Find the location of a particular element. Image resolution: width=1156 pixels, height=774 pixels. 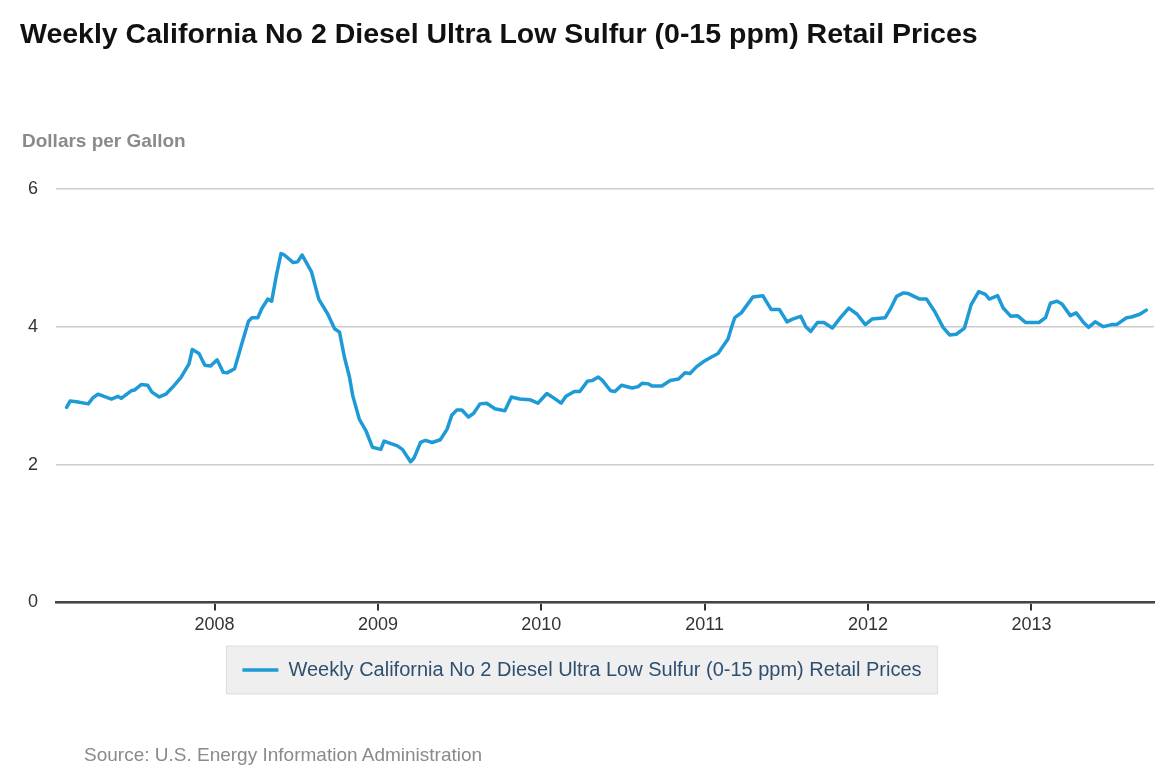

legend-label: Weekly California No 2 Diesel Ultra Low Sulfur (0-15 ppm) Retail Prices is located at coordinates (605, 668).